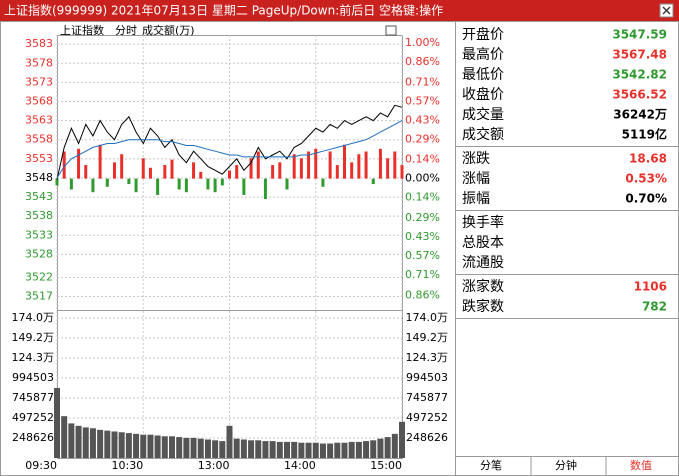 The height and width of the screenshot is (476, 679). Describe the element at coordinates (82, 30) in the screenshot. I see `pane-header: 上证指数` at that location.